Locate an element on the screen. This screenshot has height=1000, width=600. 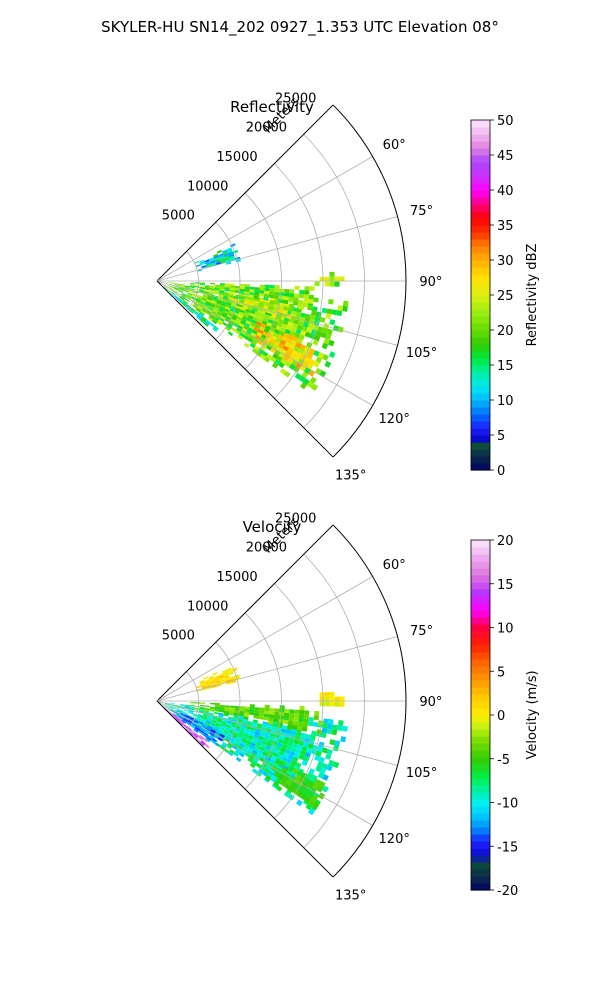
azimuth-tick-label: 120° is located at coordinates (394, 839).